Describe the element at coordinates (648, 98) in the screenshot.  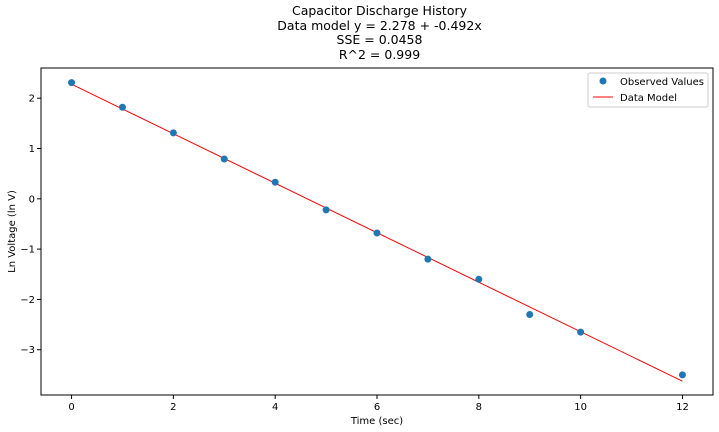
I see `legend-label-model: Data Model` at that location.